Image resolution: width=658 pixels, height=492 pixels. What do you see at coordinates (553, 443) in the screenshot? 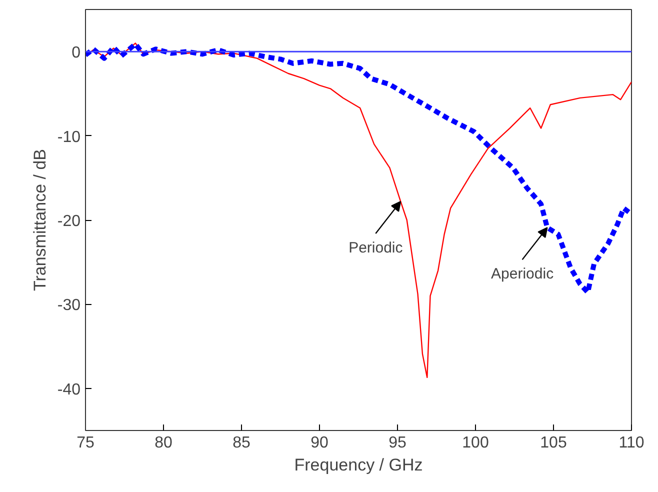
I see `x-tick-label: 105` at bounding box center [553, 443].